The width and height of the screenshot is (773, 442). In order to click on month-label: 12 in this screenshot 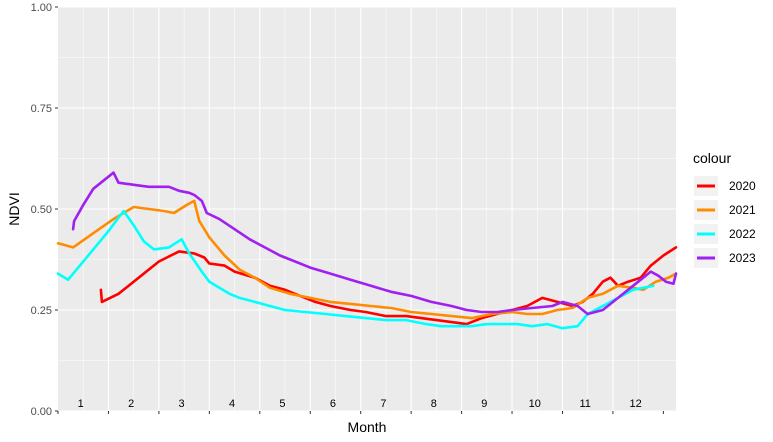, I will do `click(636, 404)`.